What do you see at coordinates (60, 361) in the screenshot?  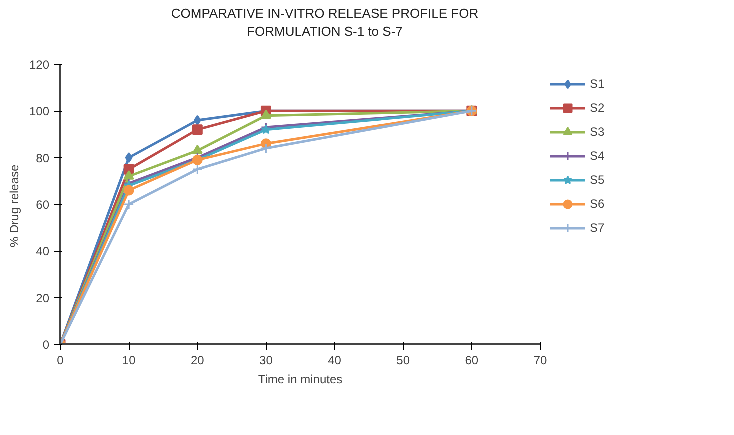 I see `x-tick-label: 0` at bounding box center [60, 361].